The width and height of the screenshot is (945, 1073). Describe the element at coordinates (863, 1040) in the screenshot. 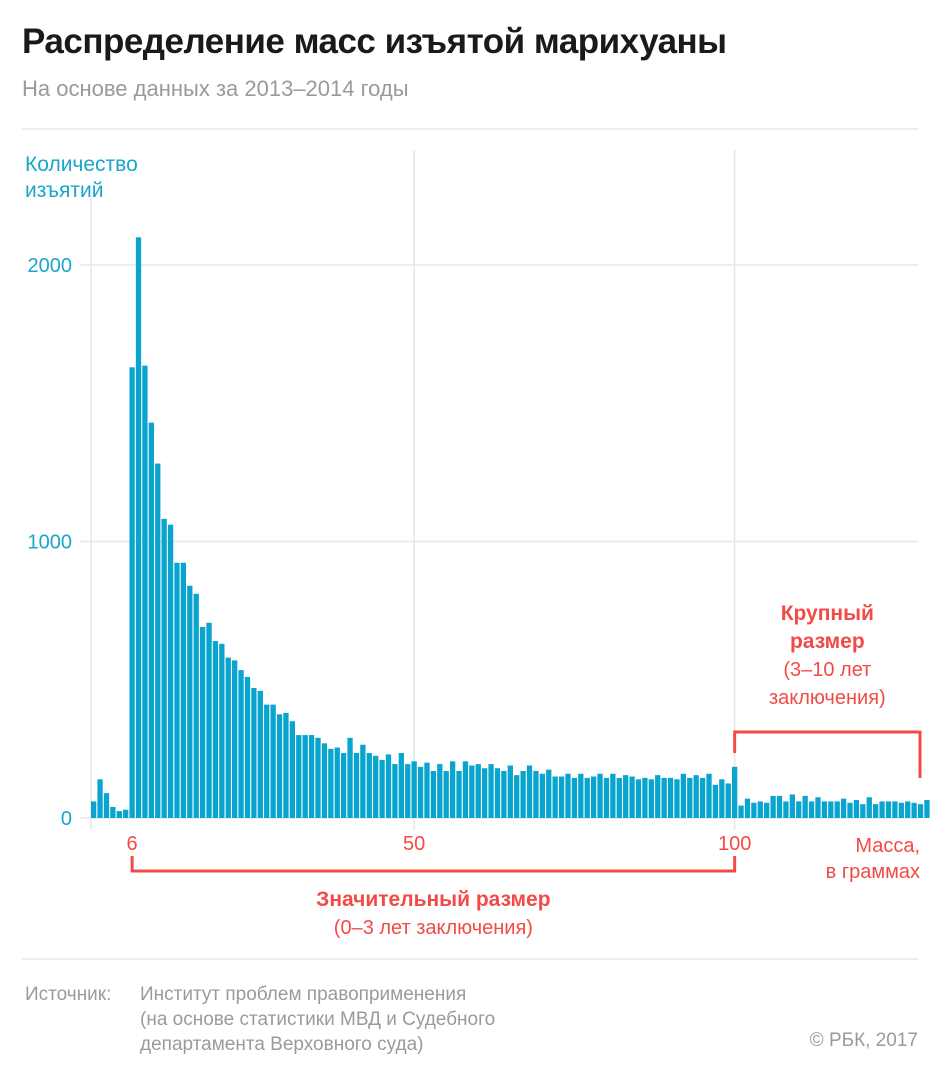

I see `copyright: © РБК, 2017` at that location.